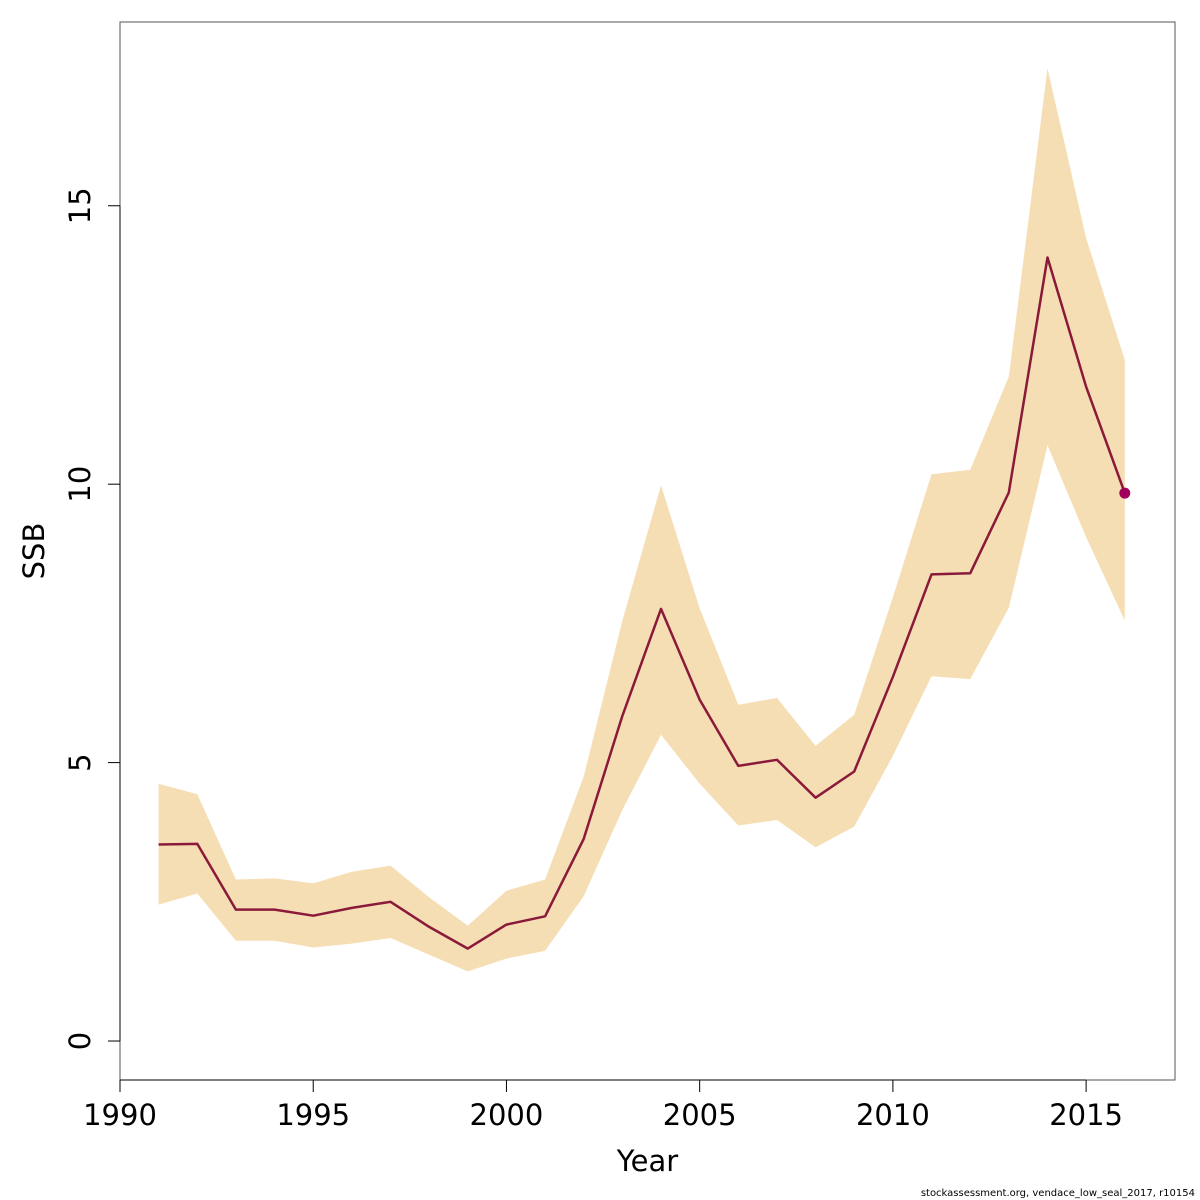  What do you see at coordinates (120, 1115) in the screenshot?
I see `x-tick-label: 1990` at bounding box center [120, 1115].